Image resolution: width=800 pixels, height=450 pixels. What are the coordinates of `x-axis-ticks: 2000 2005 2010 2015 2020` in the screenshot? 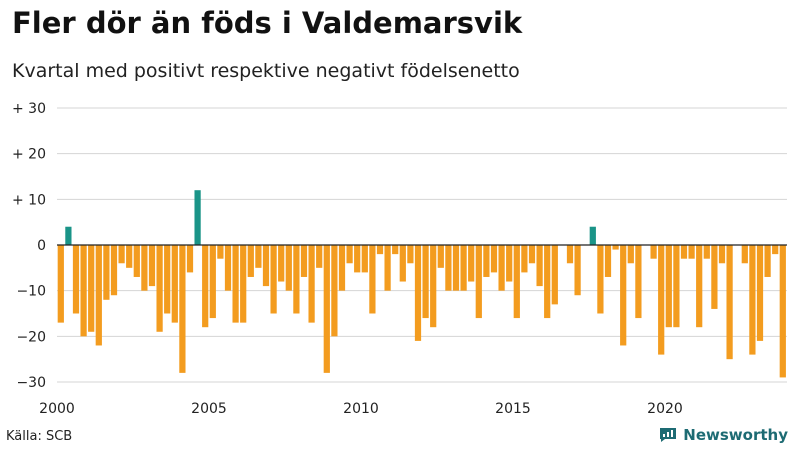 It's located at (361, 409).